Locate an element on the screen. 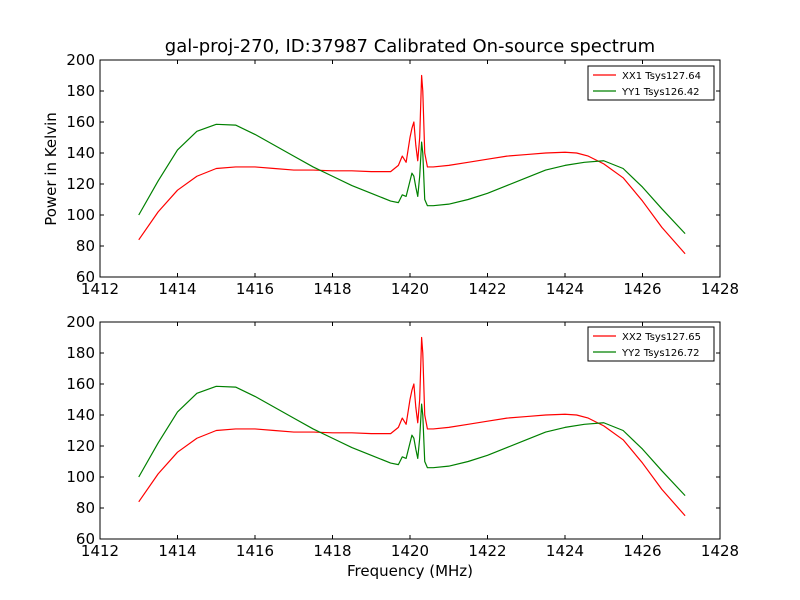 The width and height of the screenshot is (800, 600). legend-label: XX2 Tsys127.65 is located at coordinates (661, 337).